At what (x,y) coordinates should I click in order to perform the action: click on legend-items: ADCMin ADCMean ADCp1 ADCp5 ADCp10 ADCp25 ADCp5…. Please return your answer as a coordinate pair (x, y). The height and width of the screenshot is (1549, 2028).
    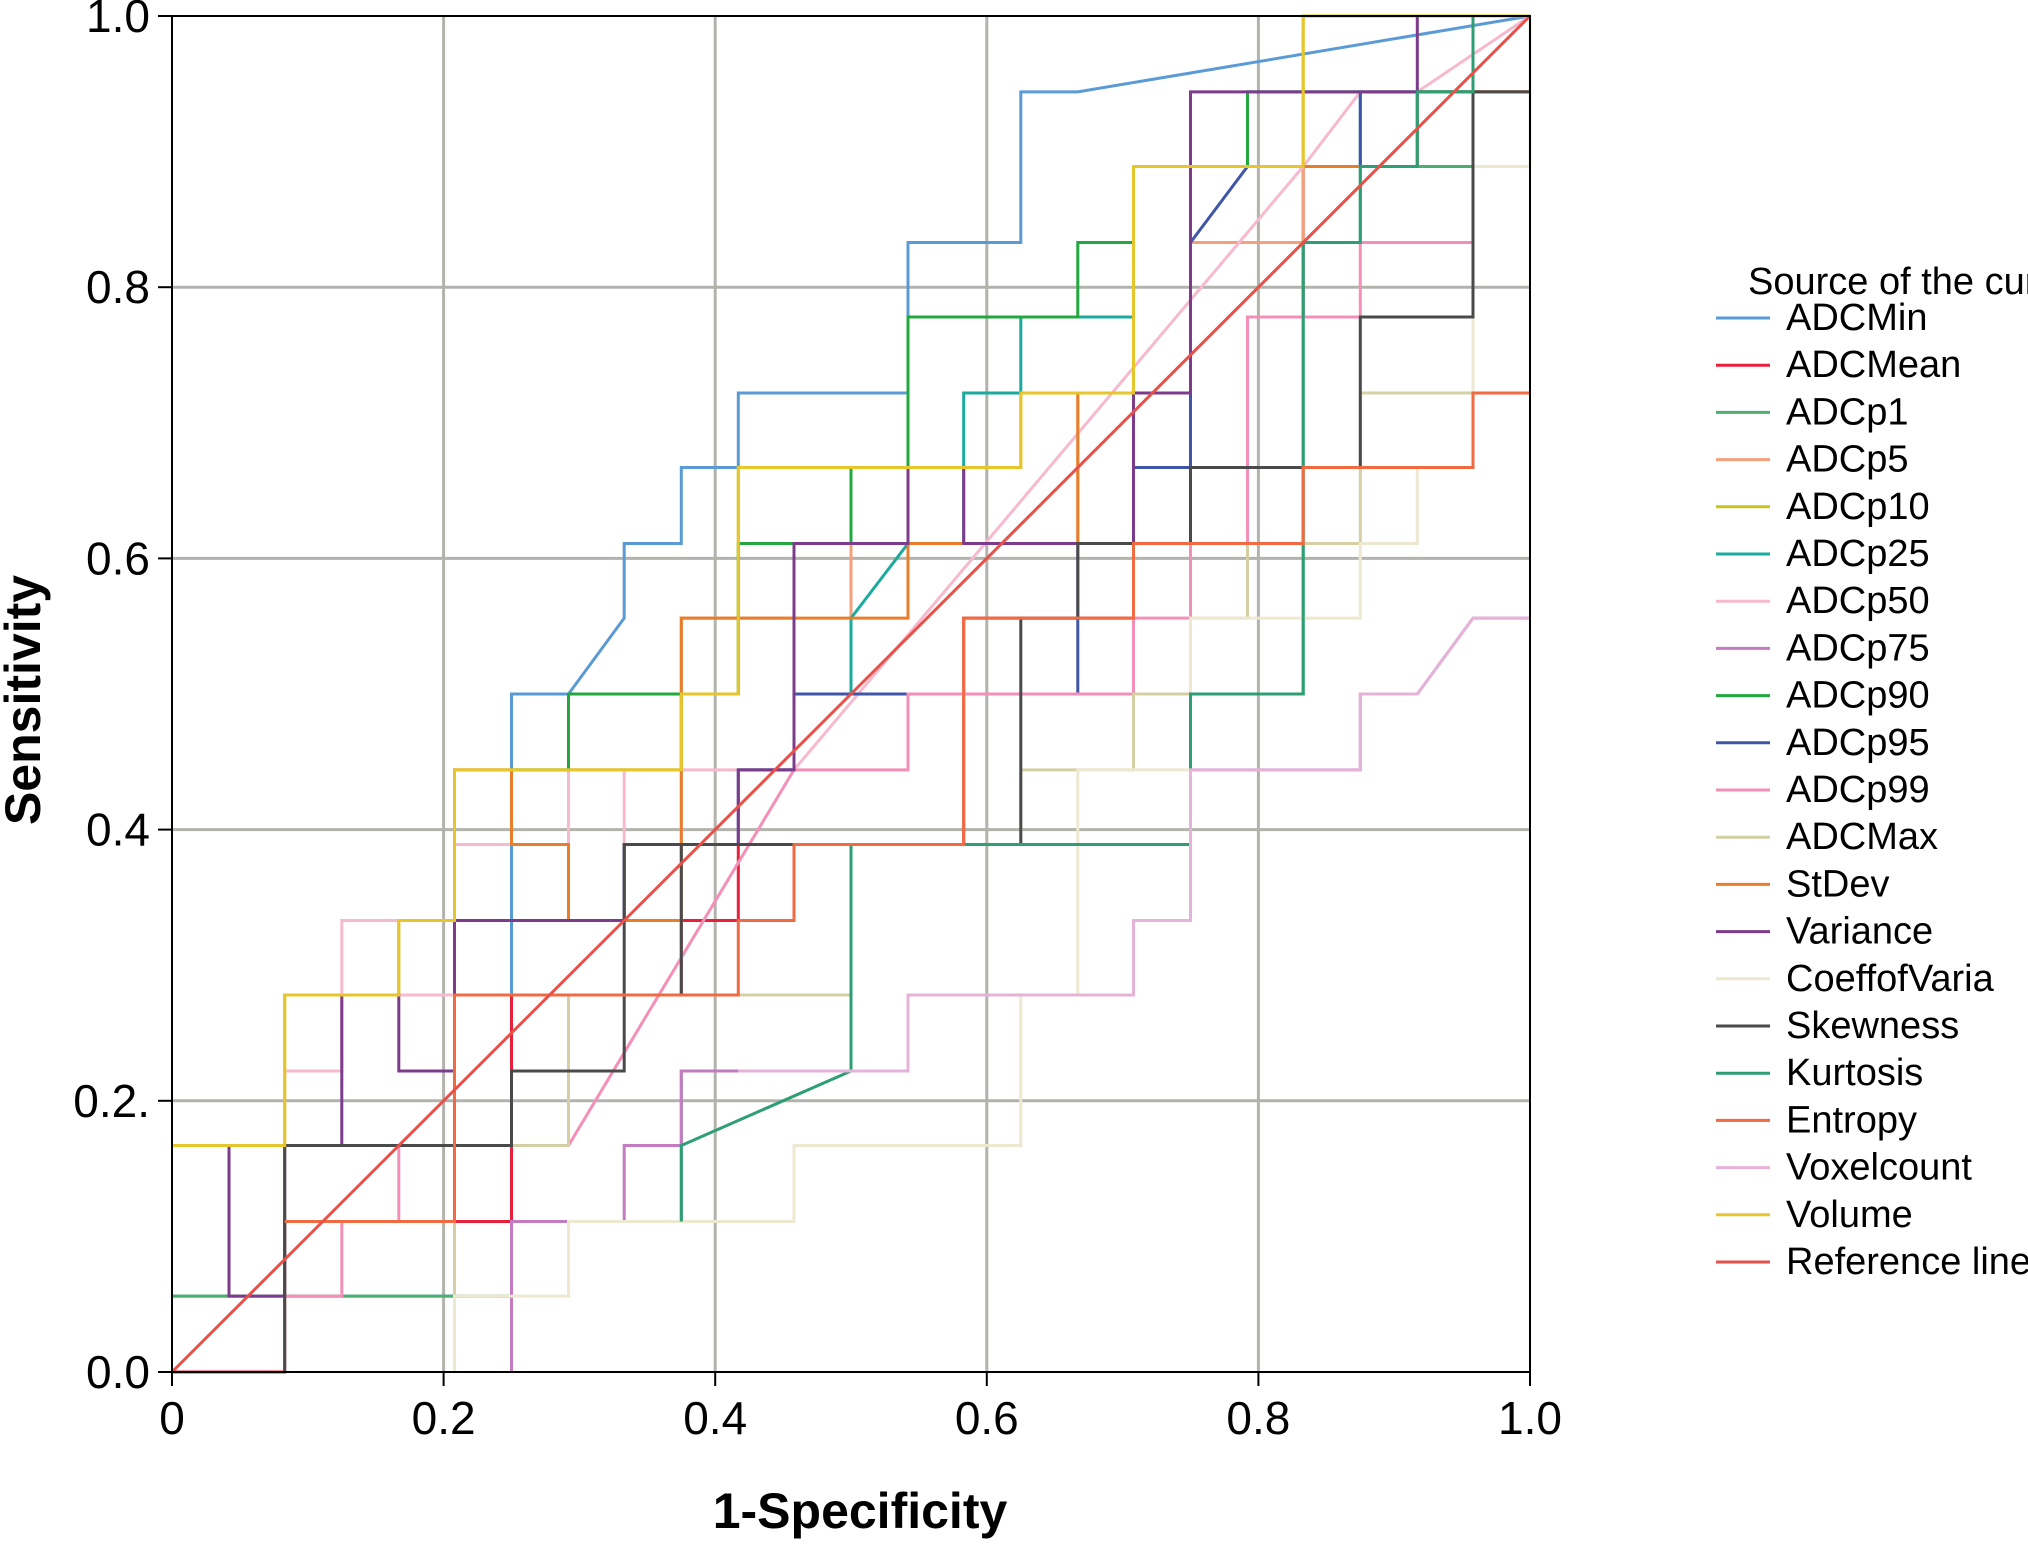
    Looking at the image, I should click on (1872, 790).